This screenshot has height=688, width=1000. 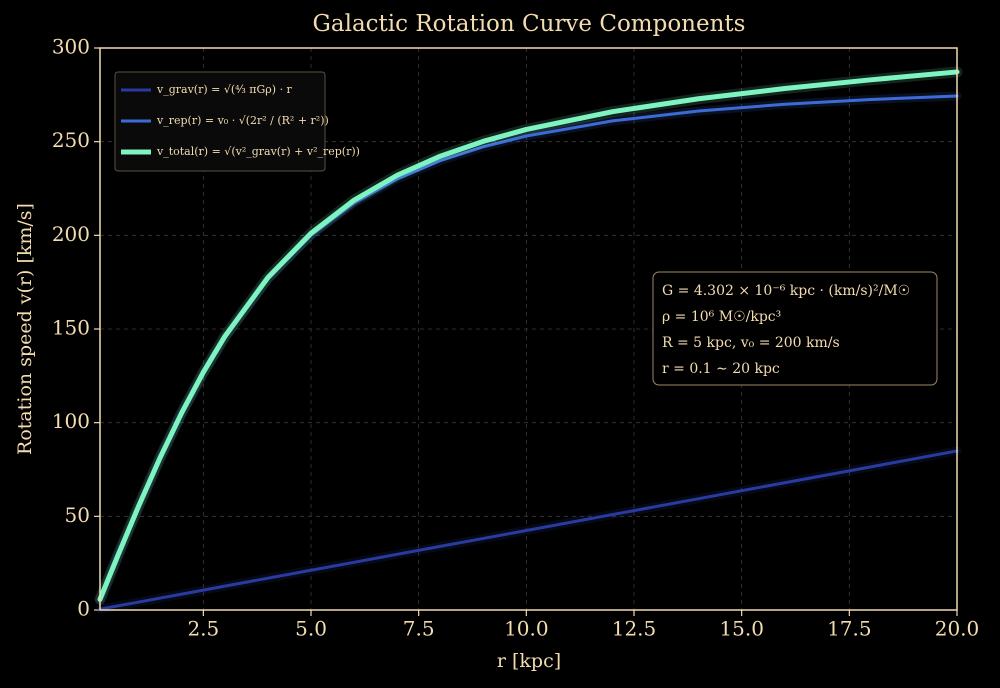 What do you see at coordinates (25, 329) in the screenshot?
I see `y-axis-label: Rotation speed v(r) [km/s]` at bounding box center [25, 329].